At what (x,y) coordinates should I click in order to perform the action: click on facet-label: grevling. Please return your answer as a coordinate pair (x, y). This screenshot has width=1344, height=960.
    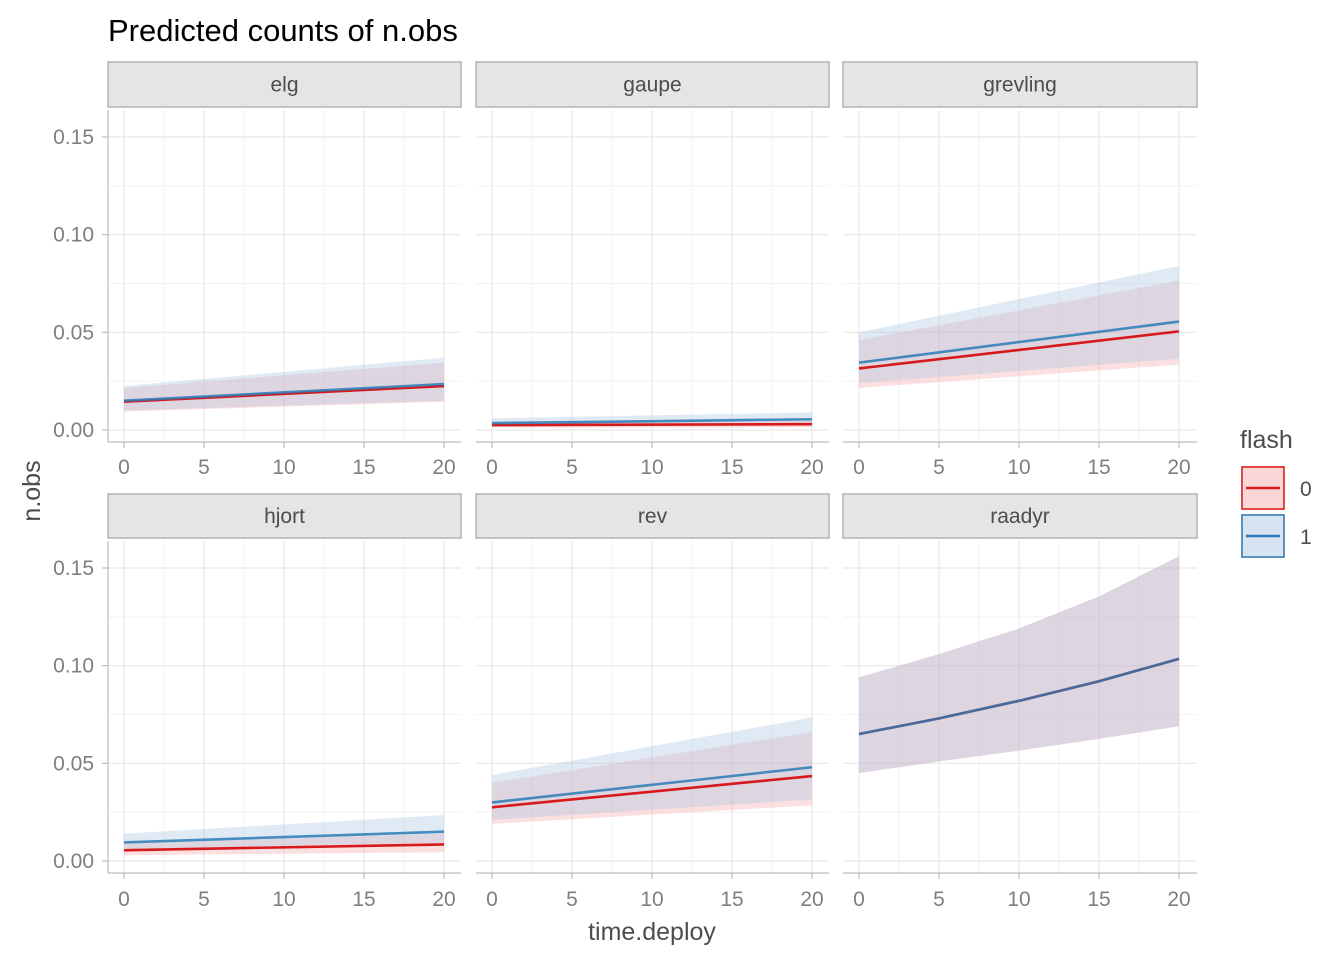
    Looking at the image, I should click on (1020, 85).